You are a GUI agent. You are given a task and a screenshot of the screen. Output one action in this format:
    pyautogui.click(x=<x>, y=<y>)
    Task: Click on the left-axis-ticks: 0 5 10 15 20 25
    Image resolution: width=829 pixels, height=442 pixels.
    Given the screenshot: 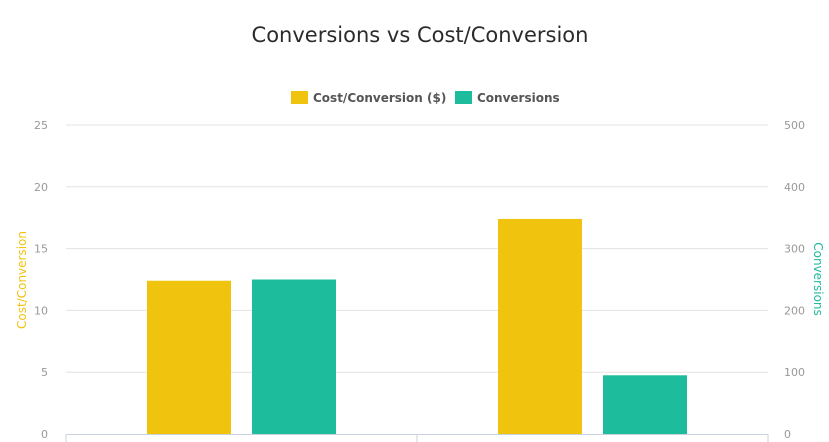 What is the action you would take?
    pyautogui.click(x=41, y=280)
    